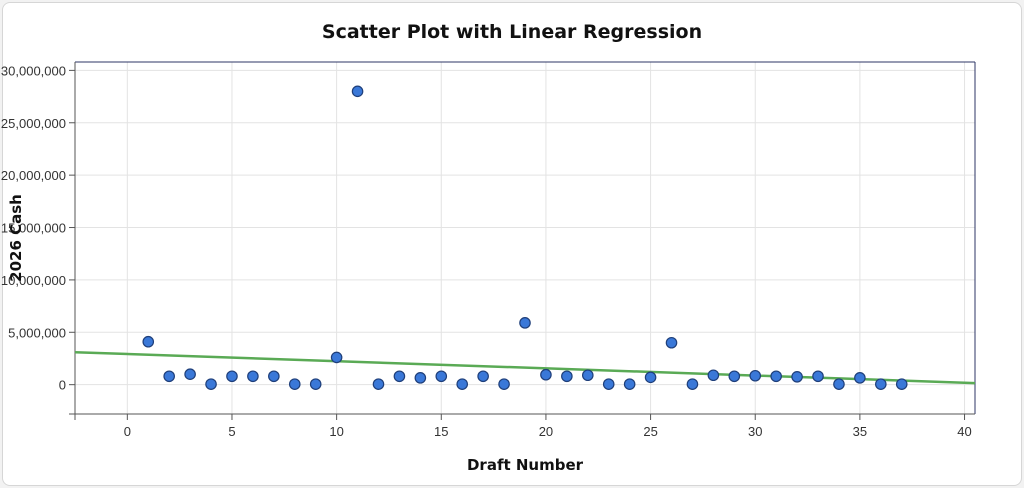 This screenshot has height=488, width=1024. What do you see at coordinates (33, 123) in the screenshot?
I see `y-tick-label: 25,000,000` at bounding box center [33, 123].